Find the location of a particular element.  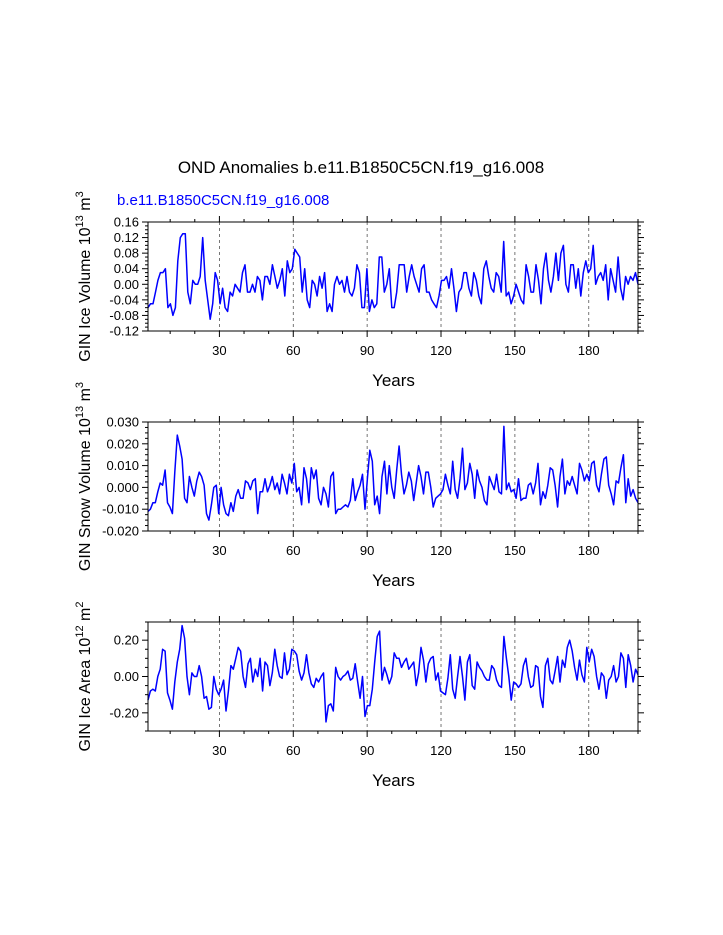

y-tick-label: -0.08 is located at coordinates (124, 315).